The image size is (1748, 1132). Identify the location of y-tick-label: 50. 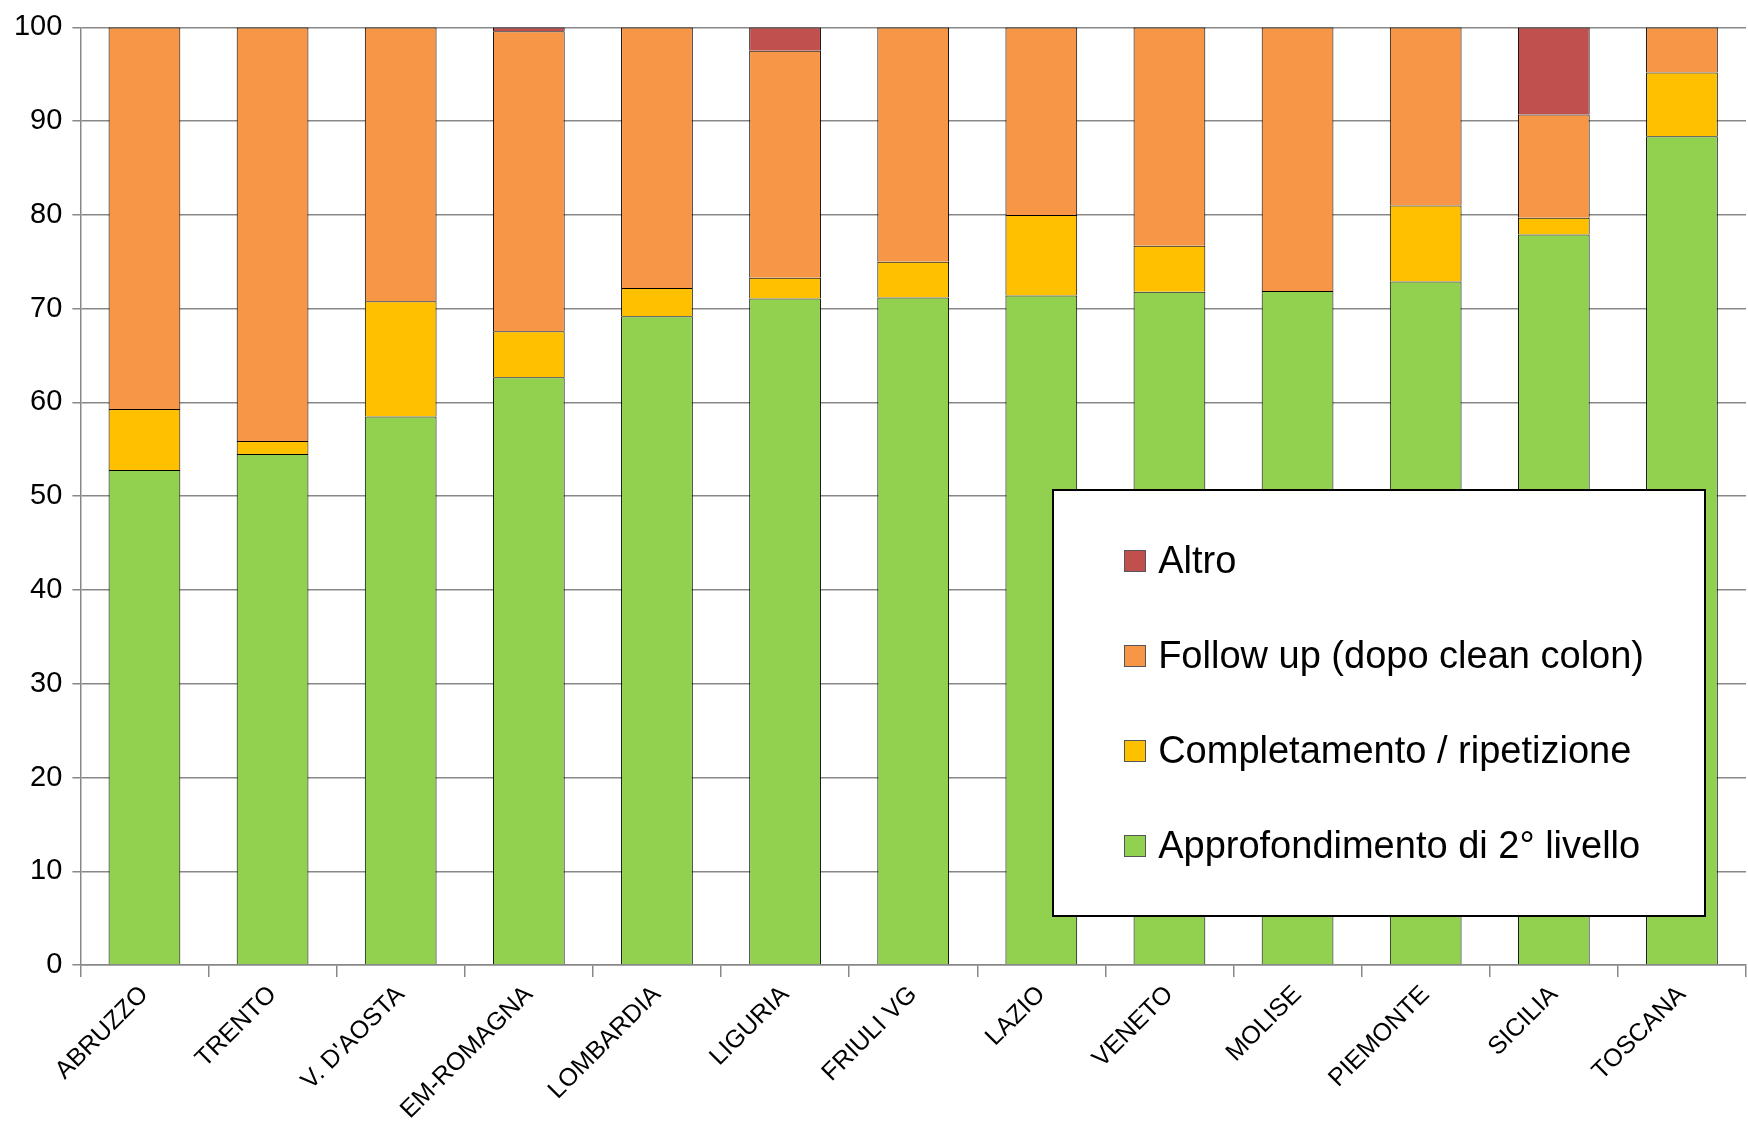
(46, 494).